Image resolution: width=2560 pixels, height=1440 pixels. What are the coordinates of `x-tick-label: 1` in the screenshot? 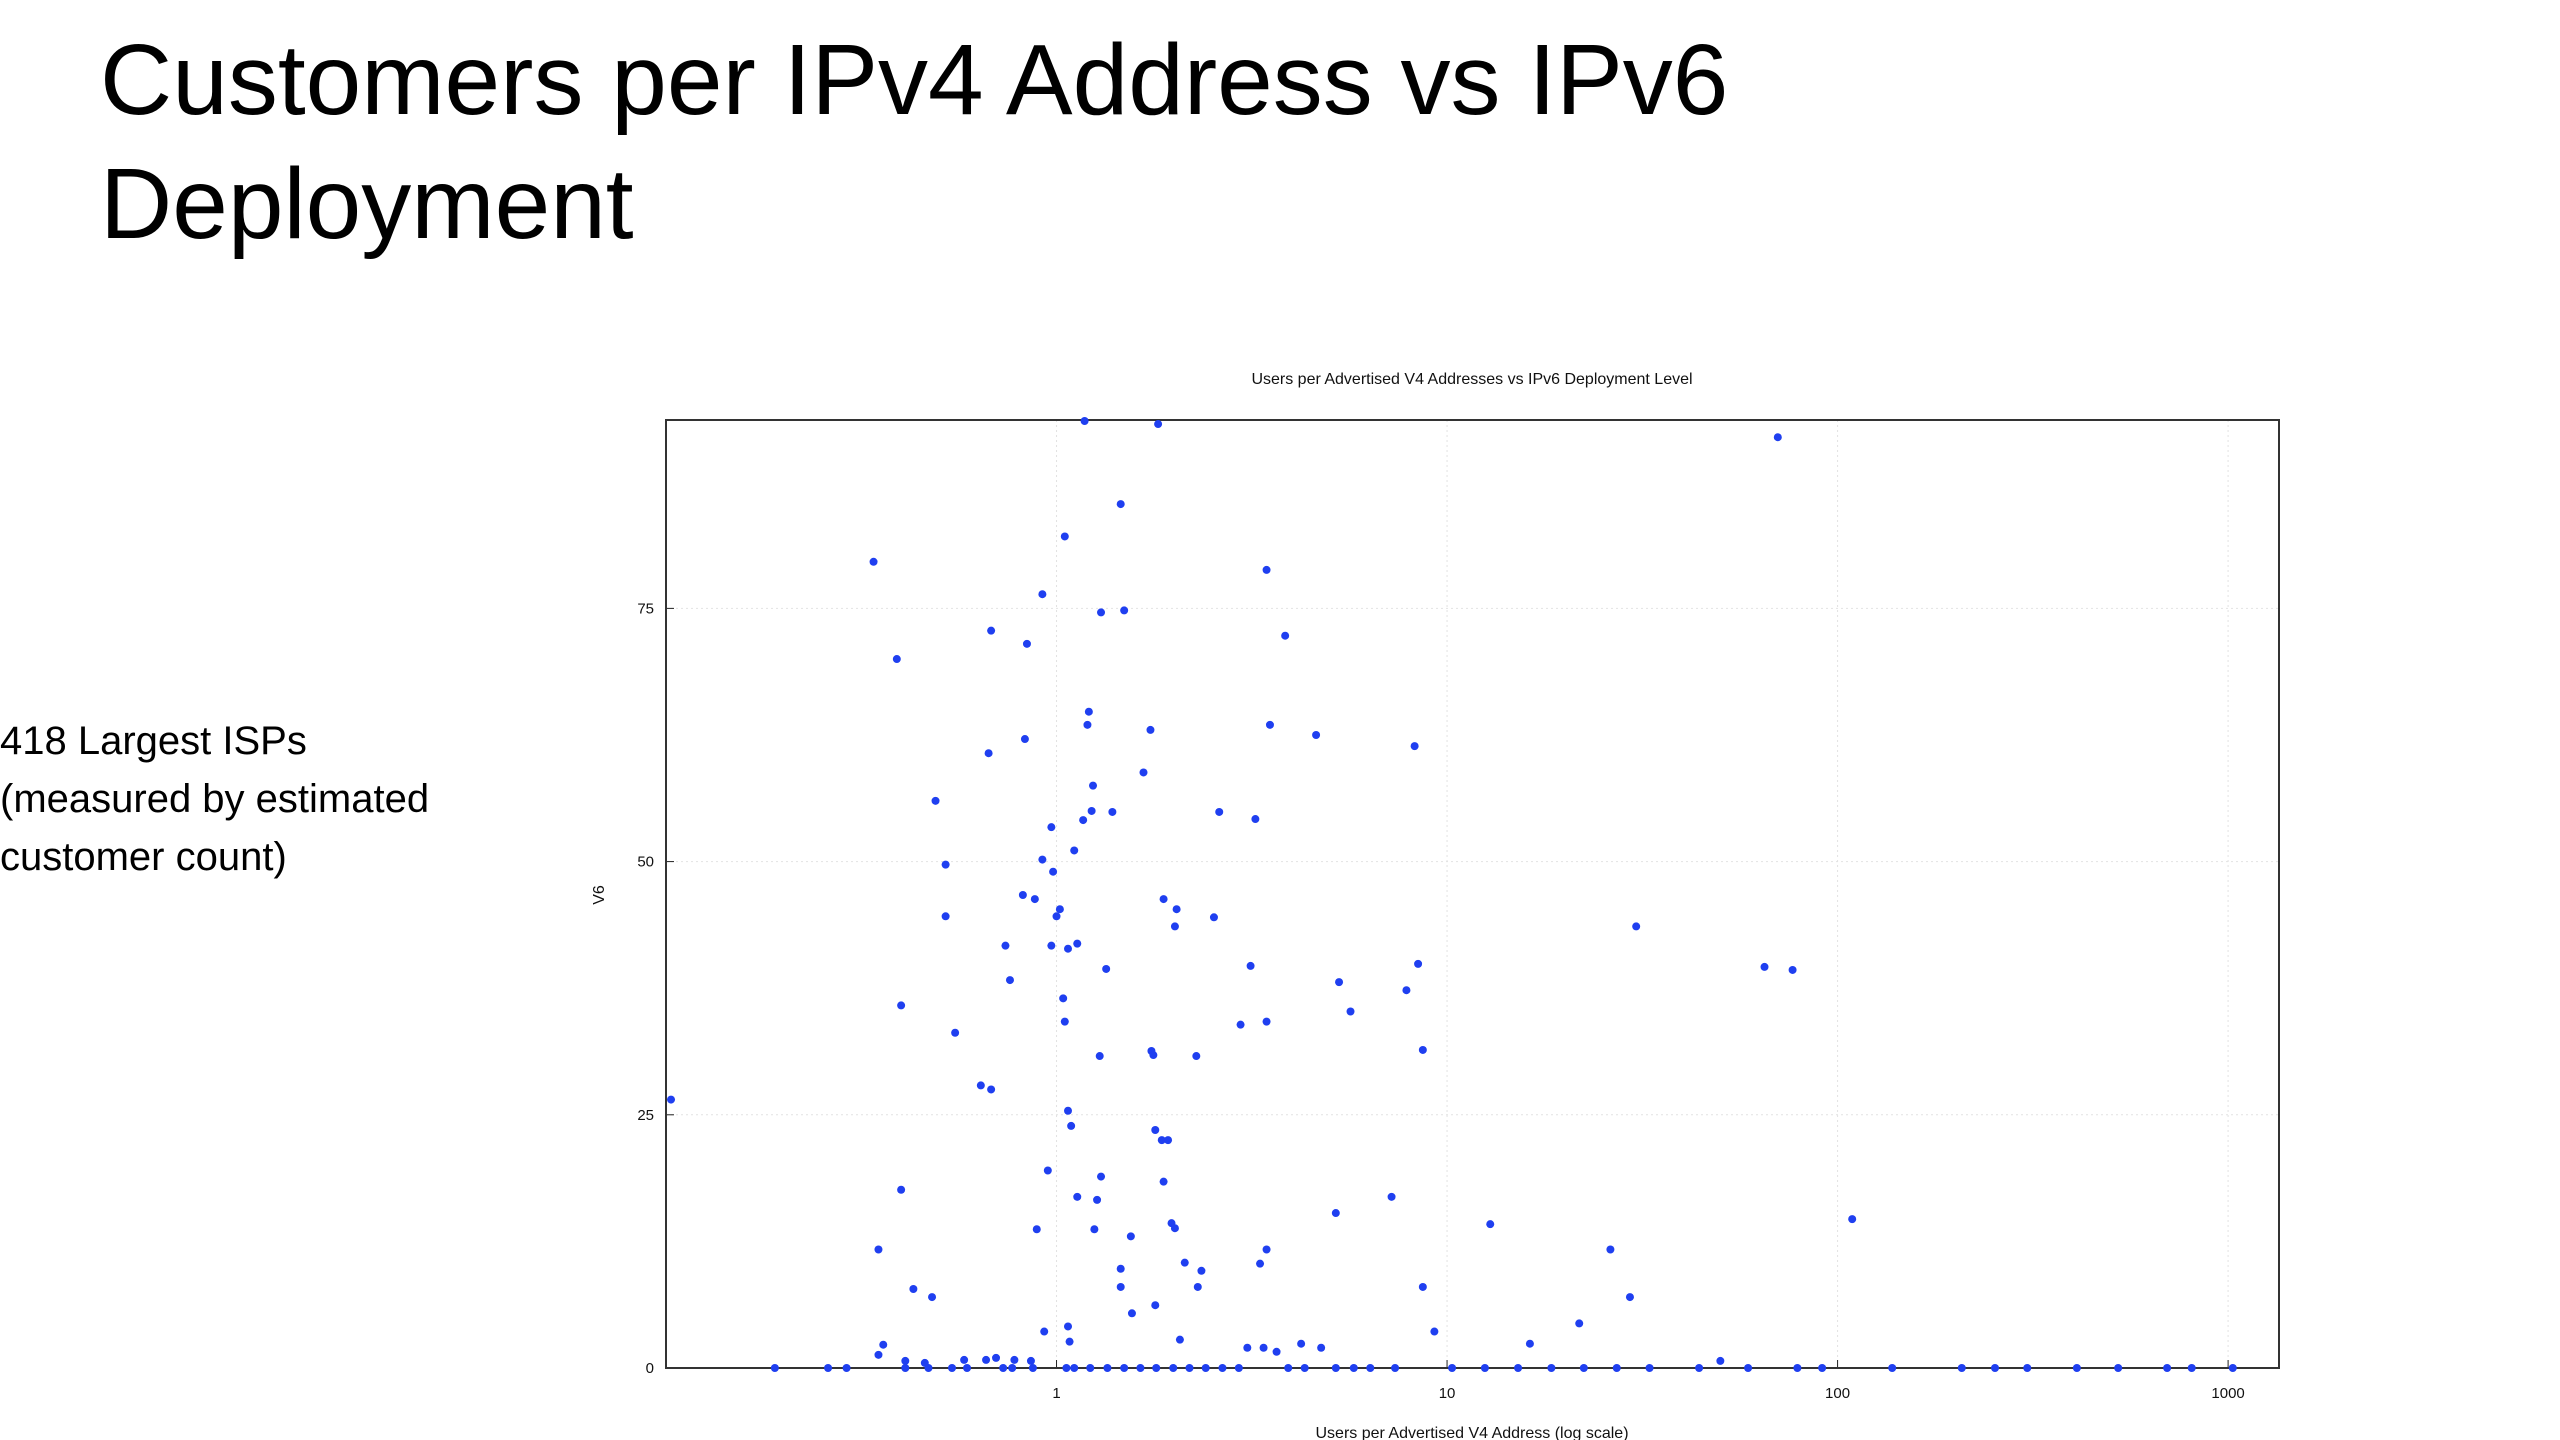 It's located at (1056, 1393).